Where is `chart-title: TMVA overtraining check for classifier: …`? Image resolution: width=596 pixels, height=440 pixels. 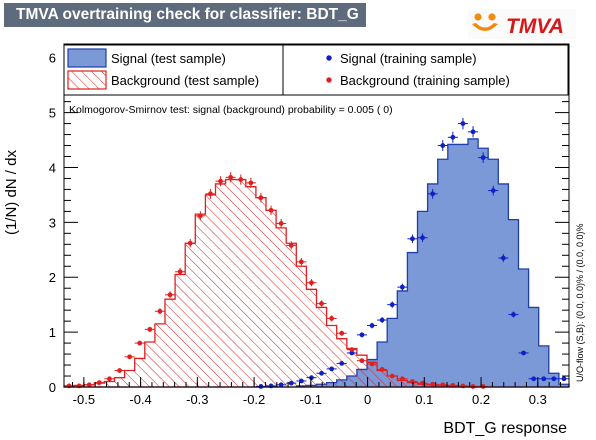
chart-title: TMVA overtraining check for classifier: … is located at coordinates (187, 14).